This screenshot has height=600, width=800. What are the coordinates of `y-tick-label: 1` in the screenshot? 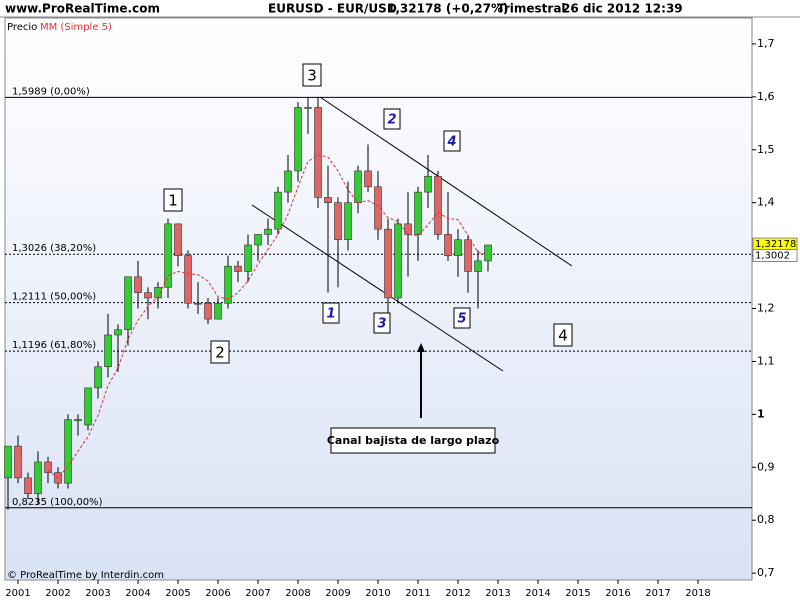 It's located at (761, 413).